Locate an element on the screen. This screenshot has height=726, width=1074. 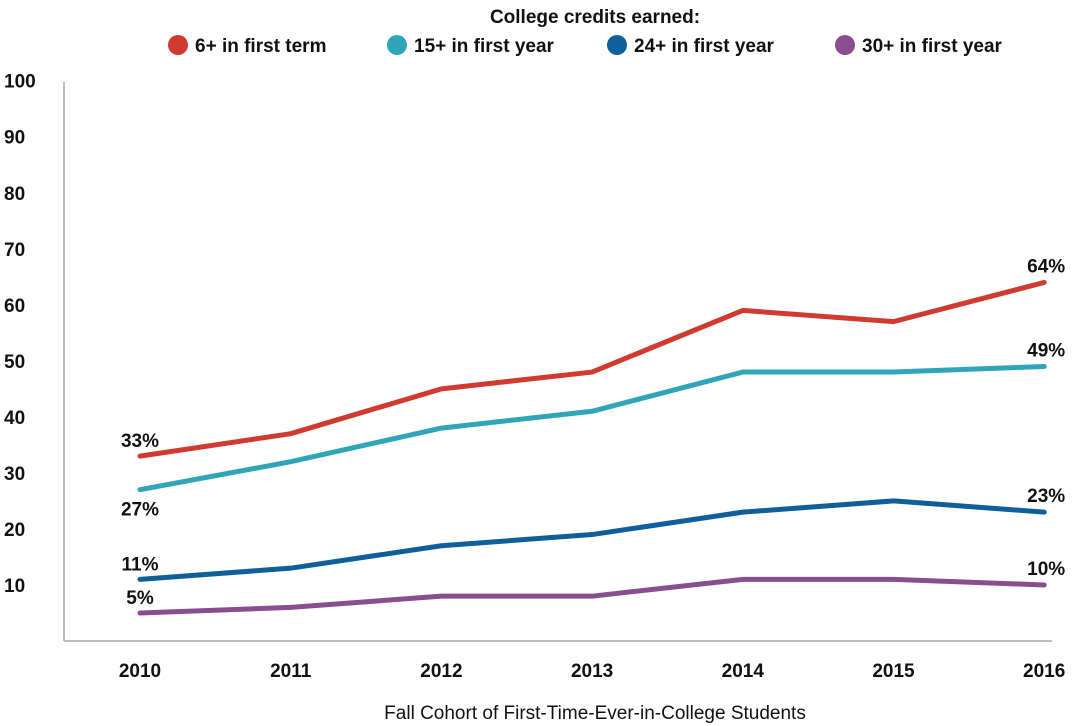
legend-label: 6+ in first term is located at coordinates (260, 46).